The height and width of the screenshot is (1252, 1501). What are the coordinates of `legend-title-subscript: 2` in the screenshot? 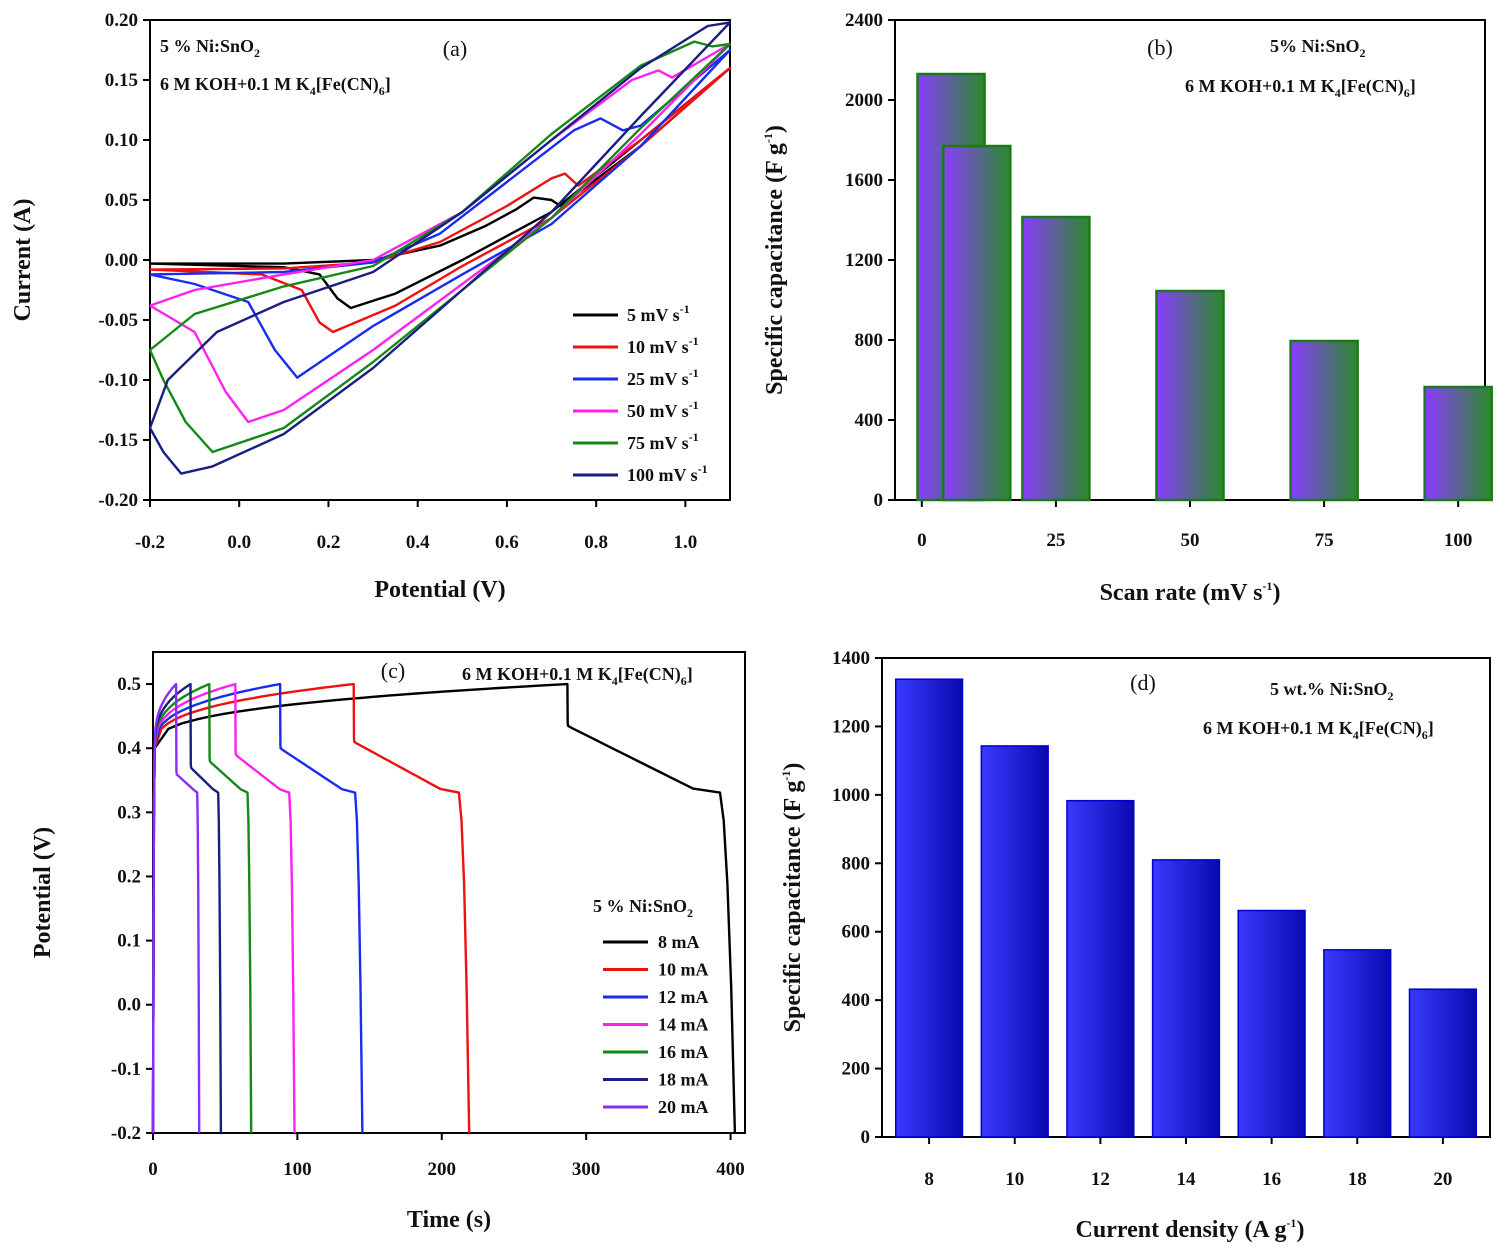 It's located at (690, 913).